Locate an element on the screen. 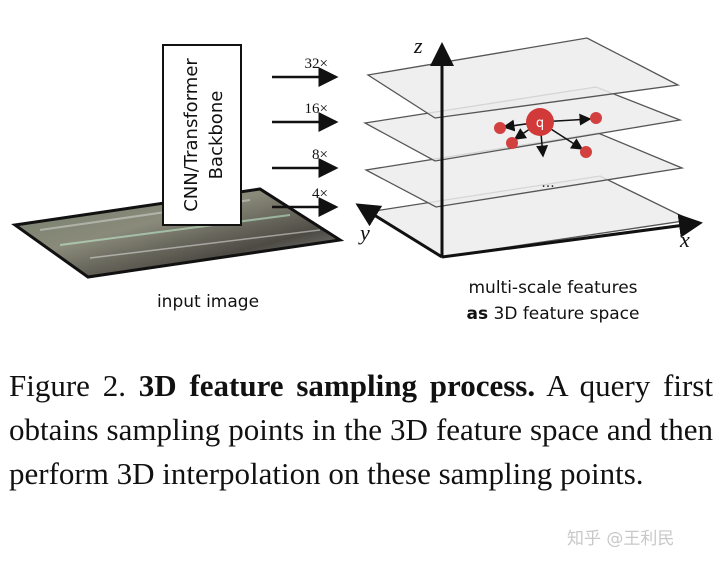  backbone-label: CNN/Transformer is located at coordinates (191, 135).